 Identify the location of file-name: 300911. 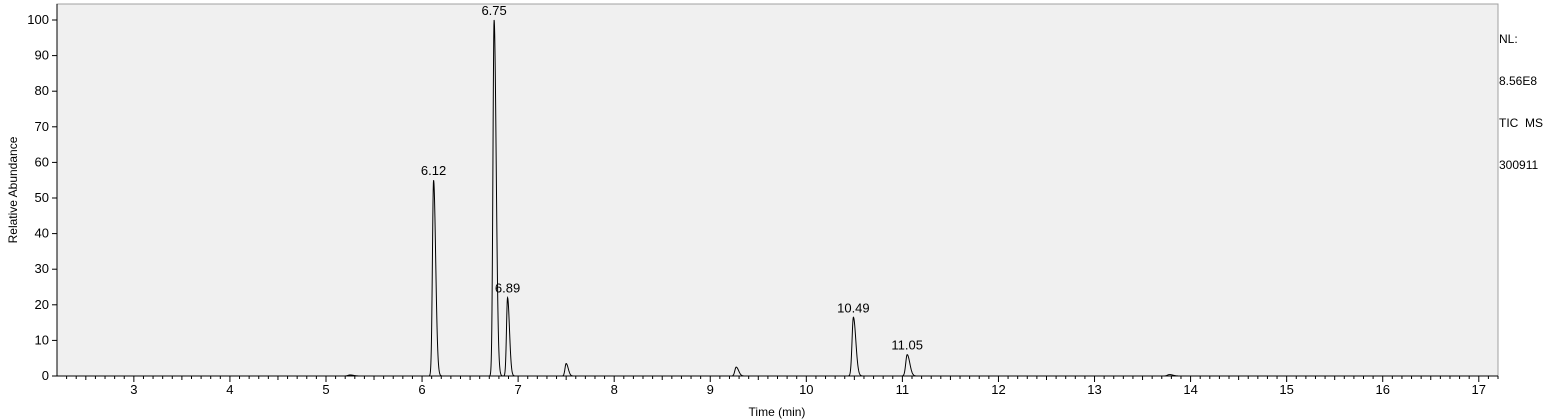
(1519, 165).